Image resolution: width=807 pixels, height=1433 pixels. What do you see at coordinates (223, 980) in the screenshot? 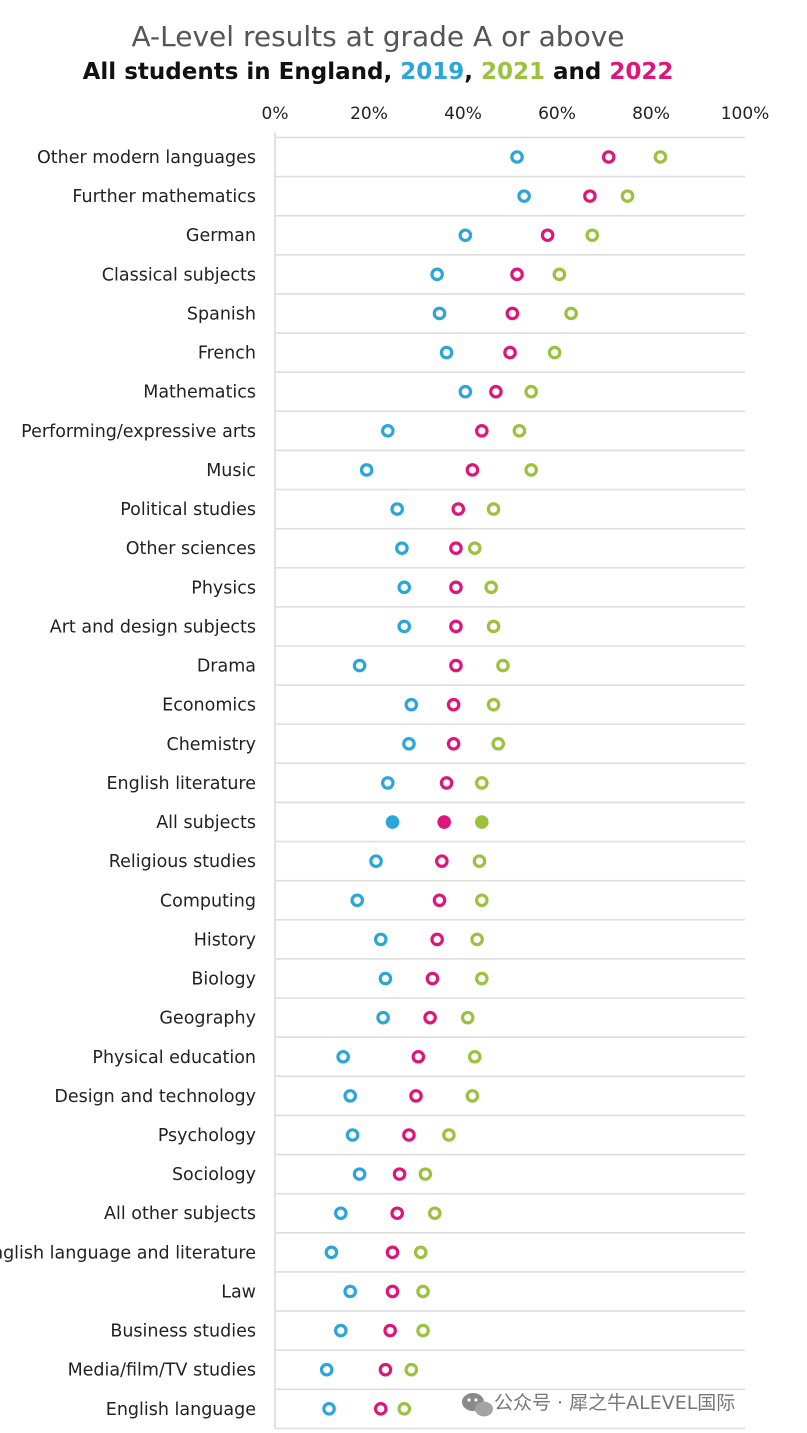
I see `category-label: Biology` at bounding box center [223, 980].